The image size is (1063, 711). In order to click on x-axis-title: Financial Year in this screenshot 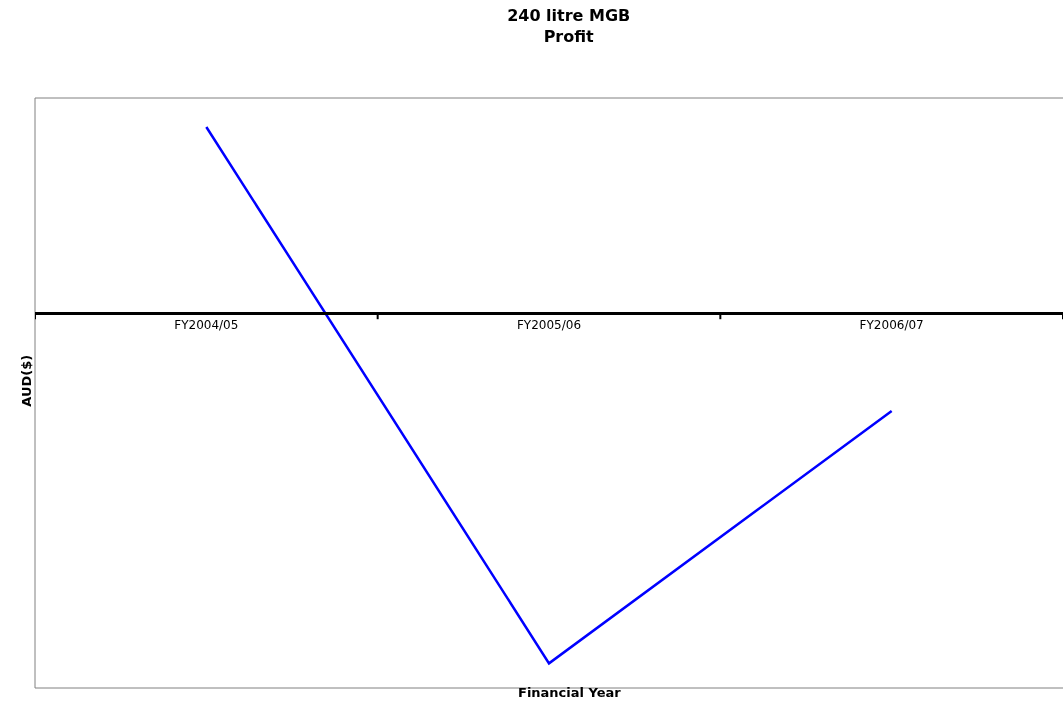, I will do `click(570, 692)`.